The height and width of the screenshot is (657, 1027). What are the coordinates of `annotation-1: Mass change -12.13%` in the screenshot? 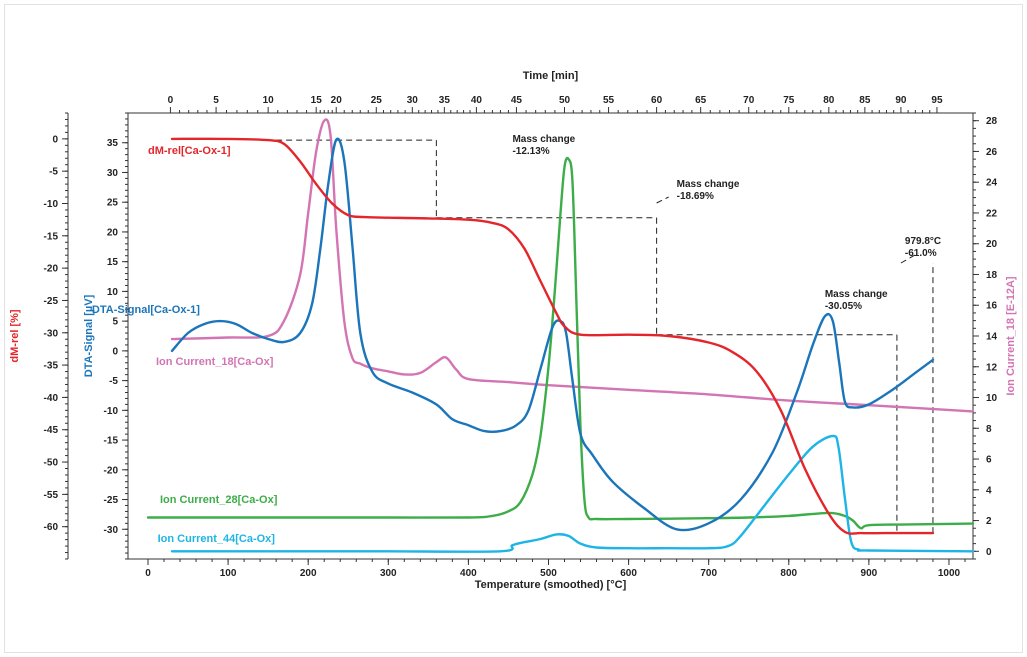 It's located at (543, 145).